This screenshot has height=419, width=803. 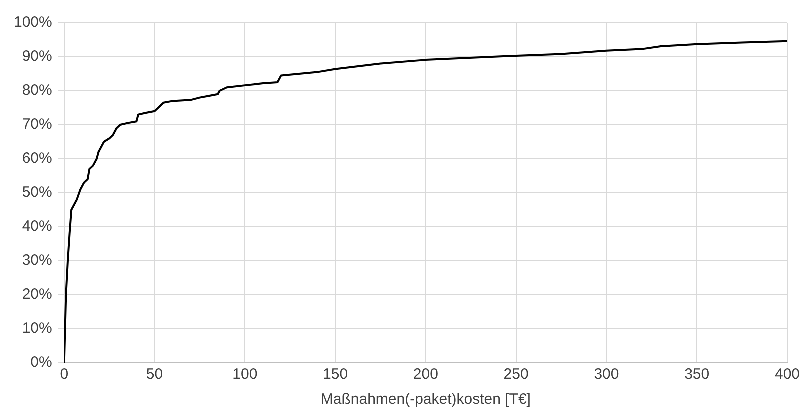 I want to click on x-tick-label: 400, so click(x=787, y=375).